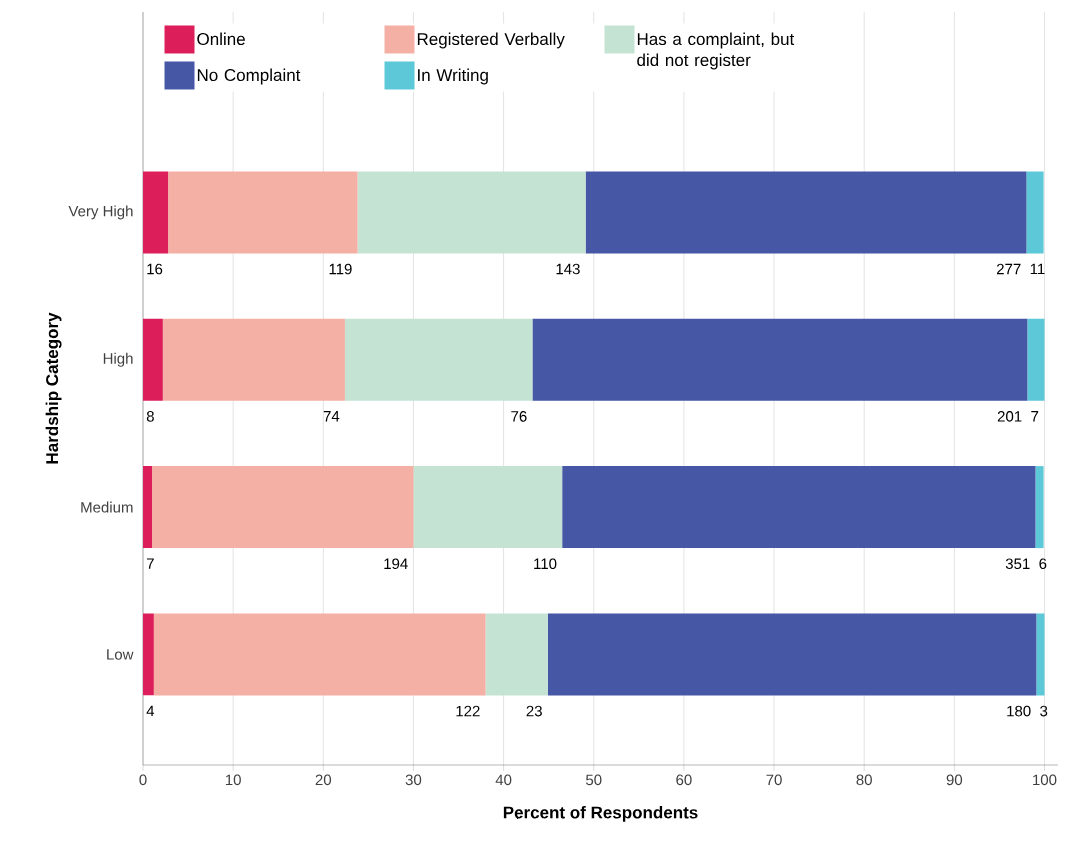  What do you see at coordinates (568, 269) in the screenshot?
I see `annotation: 143` at bounding box center [568, 269].